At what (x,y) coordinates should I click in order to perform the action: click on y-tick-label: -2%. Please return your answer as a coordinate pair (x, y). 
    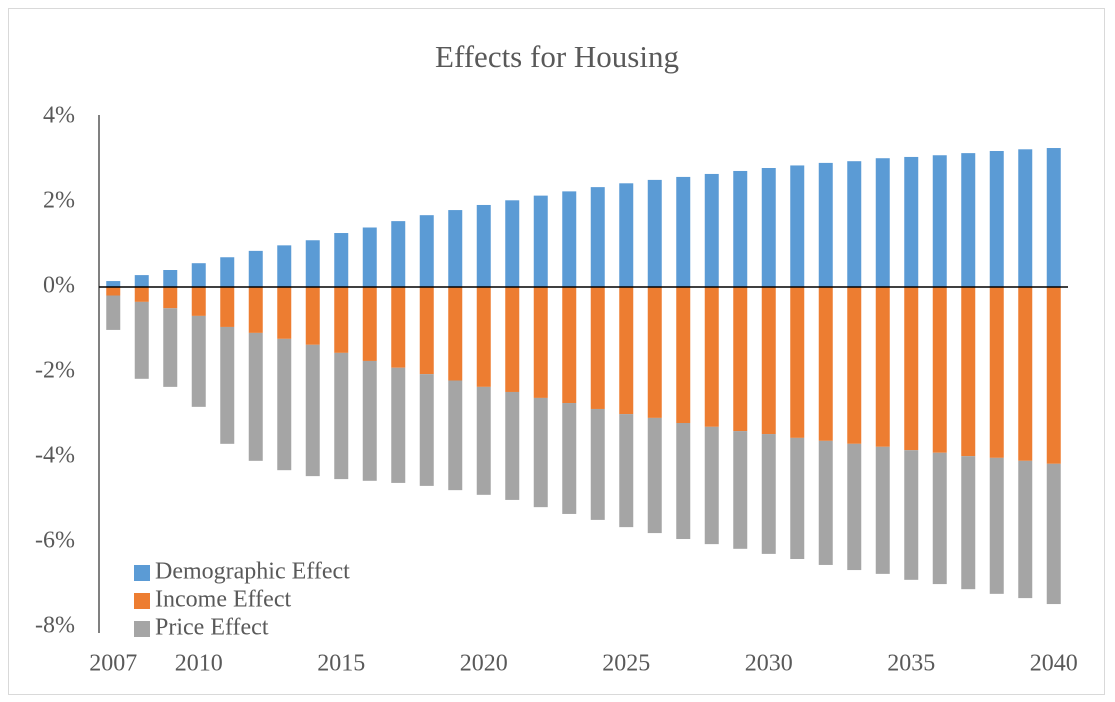
    Looking at the image, I should click on (55, 371).